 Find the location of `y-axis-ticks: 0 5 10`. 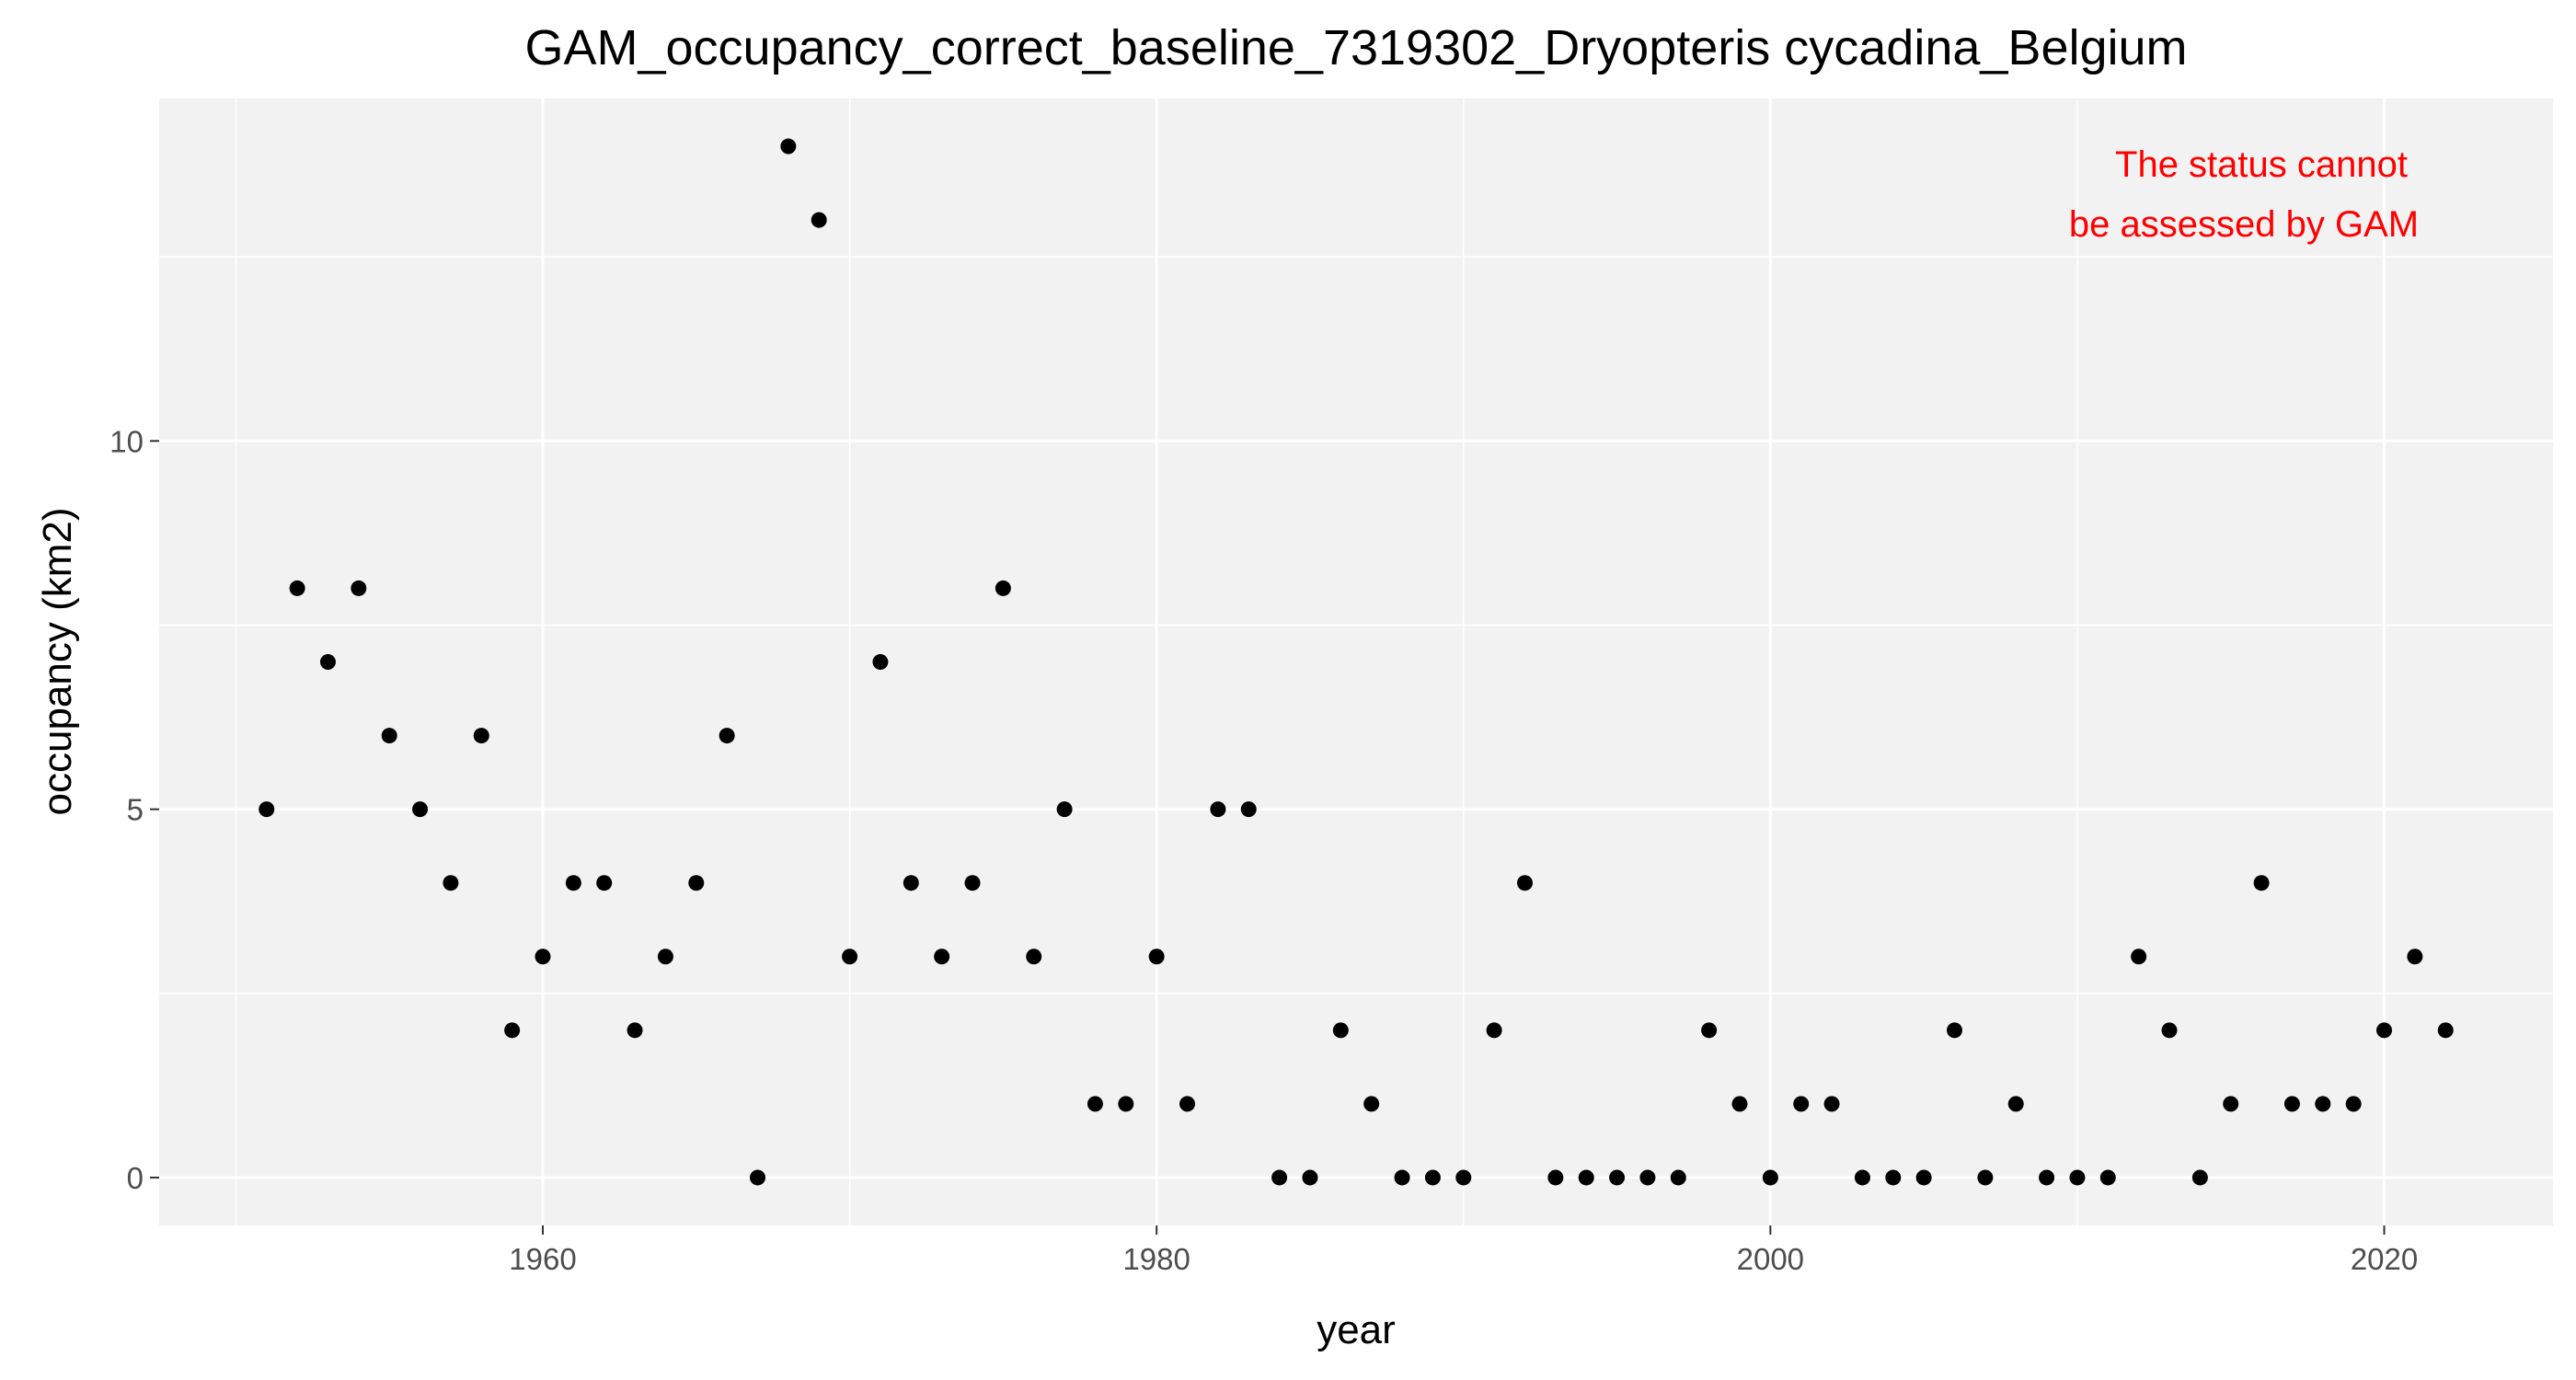

y-axis-ticks: 0 5 10 is located at coordinates (134, 809).